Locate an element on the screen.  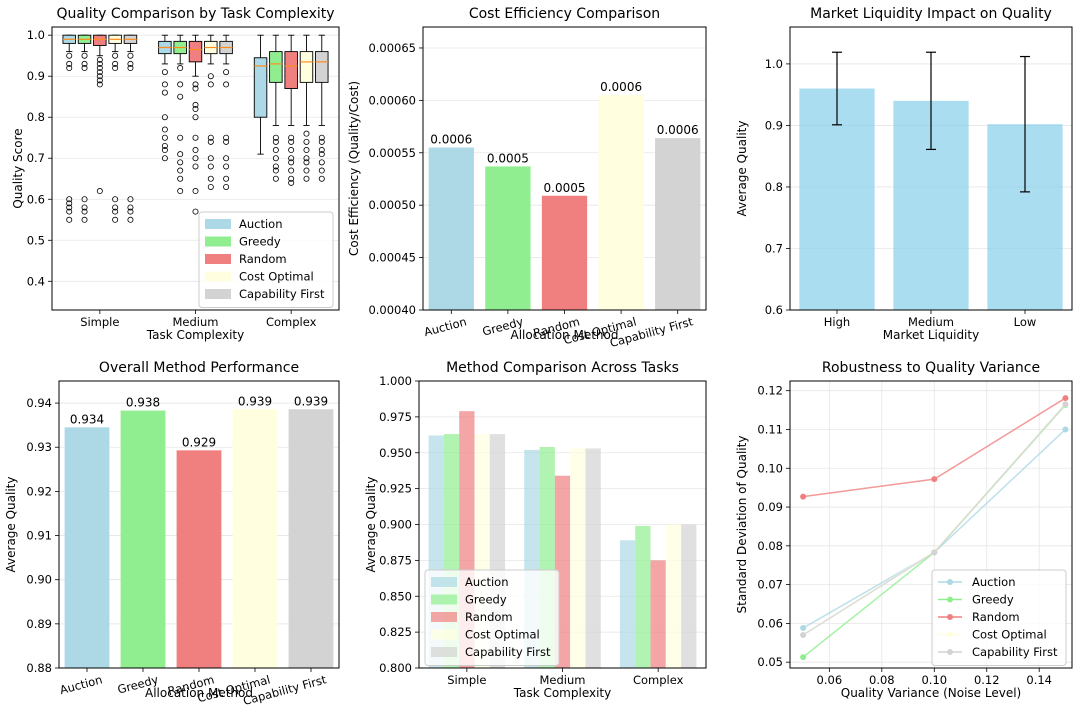
y-tick-label: 0.900 is located at coordinates (395, 525).